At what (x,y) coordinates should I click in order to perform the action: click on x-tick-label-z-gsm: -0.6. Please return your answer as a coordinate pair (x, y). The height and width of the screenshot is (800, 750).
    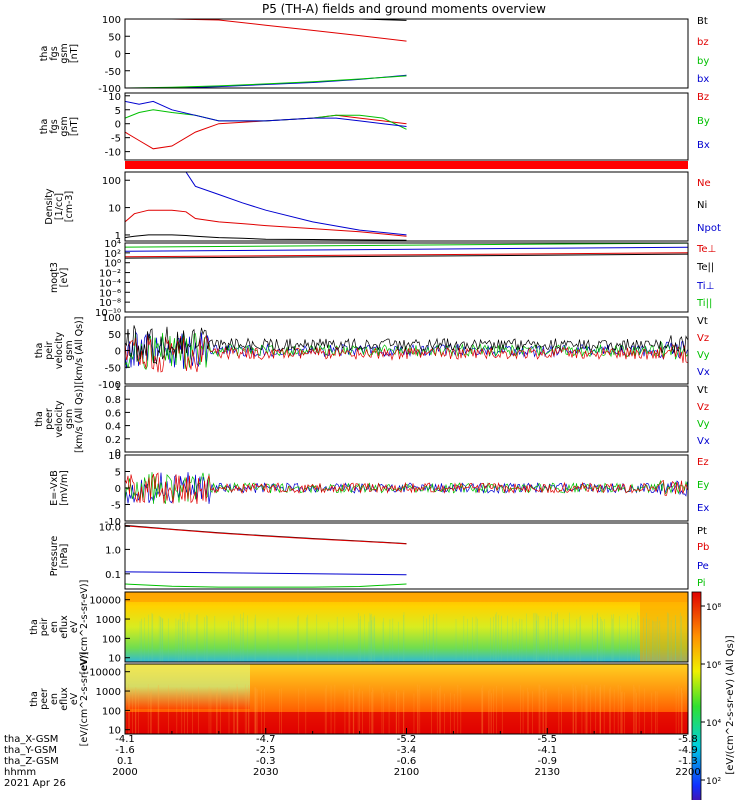
    Looking at the image, I should click on (407, 761).